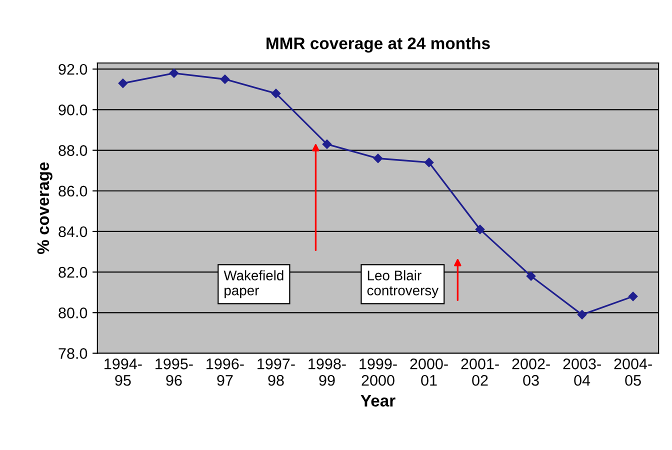 The width and height of the screenshot is (672, 450). What do you see at coordinates (378, 45) in the screenshot?
I see `chart-title: MMR coverage at 24 months` at bounding box center [378, 45].